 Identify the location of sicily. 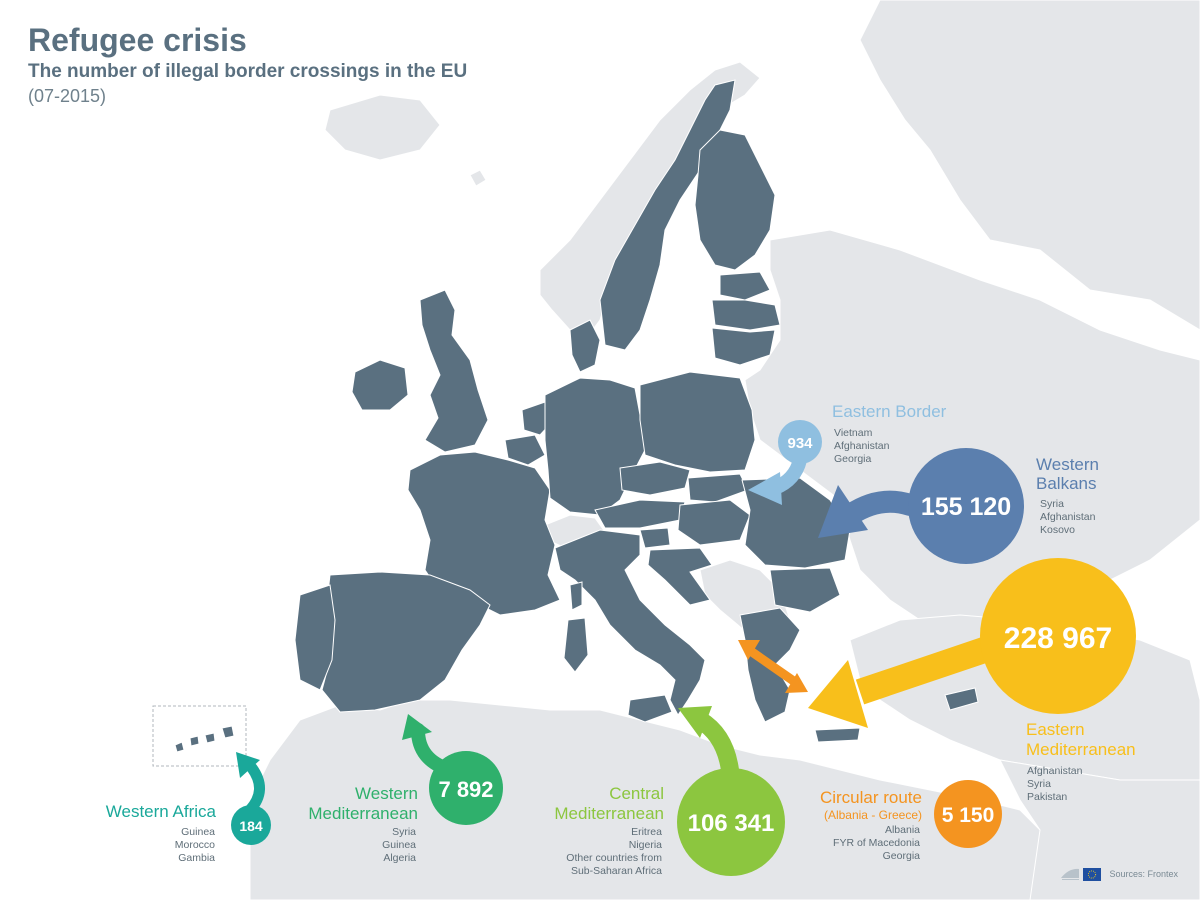
(650, 708).